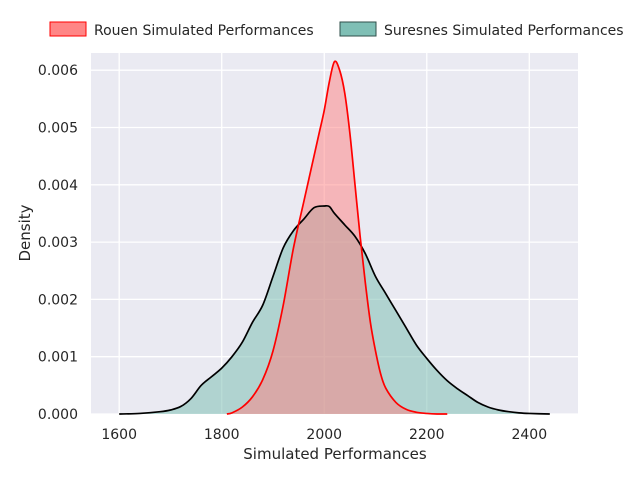 This screenshot has height=480, width=640. What do you see at coordinates (427, 435) in the screenshot?
I see `x-tick-label: 2200` at bounding box center [427, 435].